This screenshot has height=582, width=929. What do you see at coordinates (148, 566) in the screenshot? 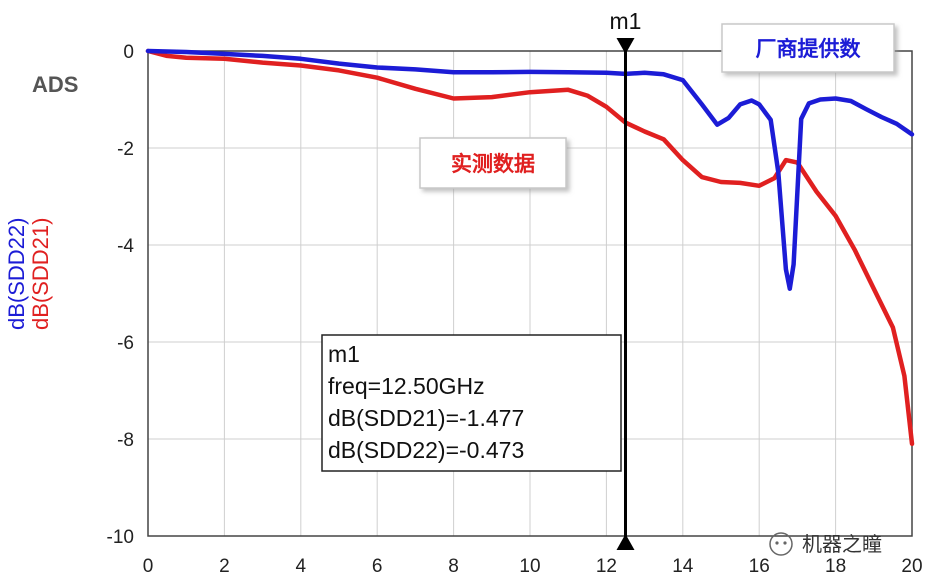
I see `x-tick-label: 0` at bounding box center [148, 566].